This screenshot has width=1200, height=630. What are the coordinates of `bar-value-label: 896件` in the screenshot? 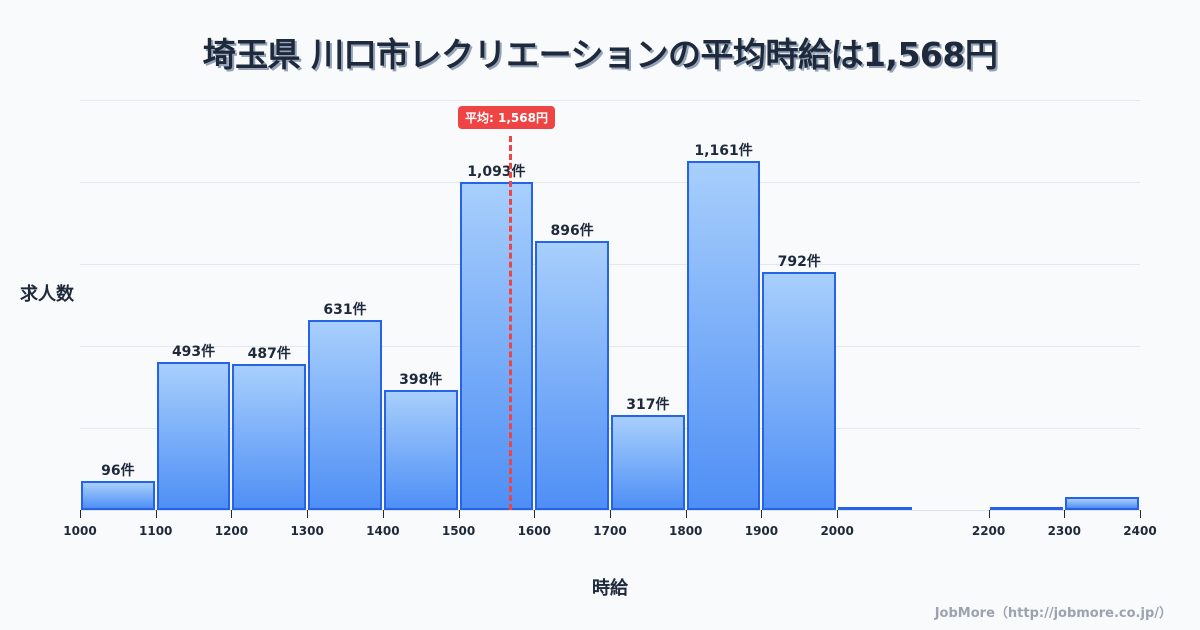 It's located at (572, 230).